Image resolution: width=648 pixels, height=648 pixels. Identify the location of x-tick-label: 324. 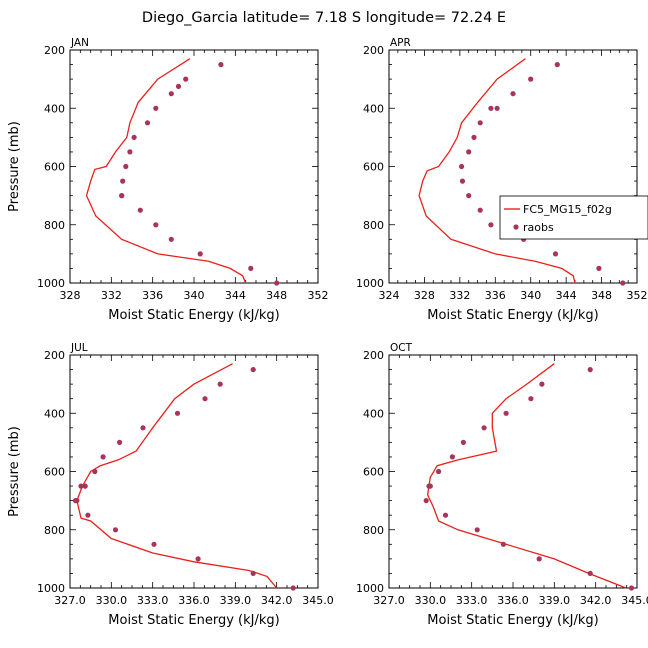
(389, 295).